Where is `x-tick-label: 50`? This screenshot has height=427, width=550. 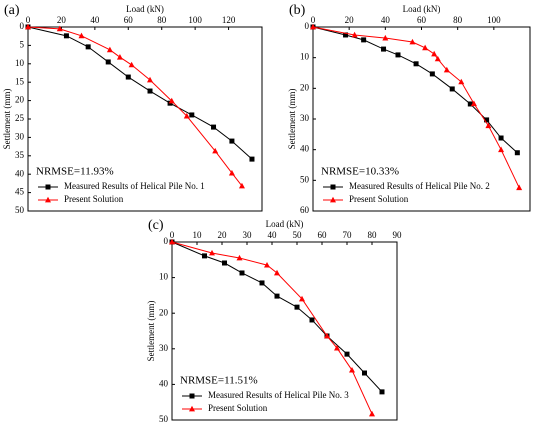 x-tick-label: 50 is located at coordinates (298, 235).